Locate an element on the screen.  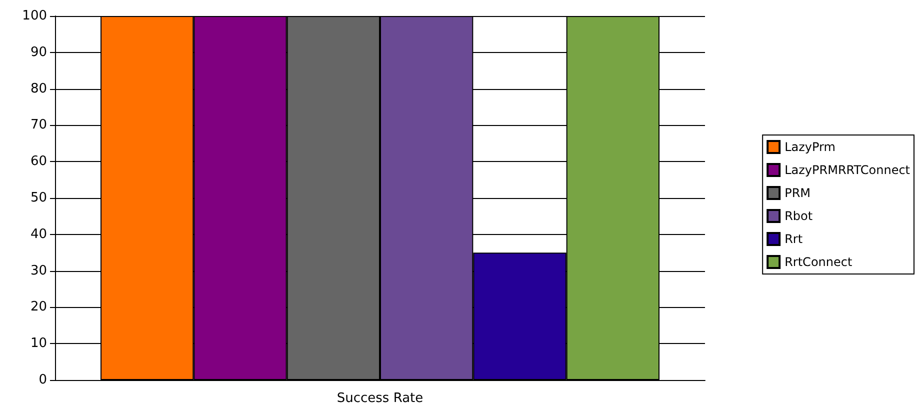
y-tick-label: 50 is located at coordinates (38, 198).